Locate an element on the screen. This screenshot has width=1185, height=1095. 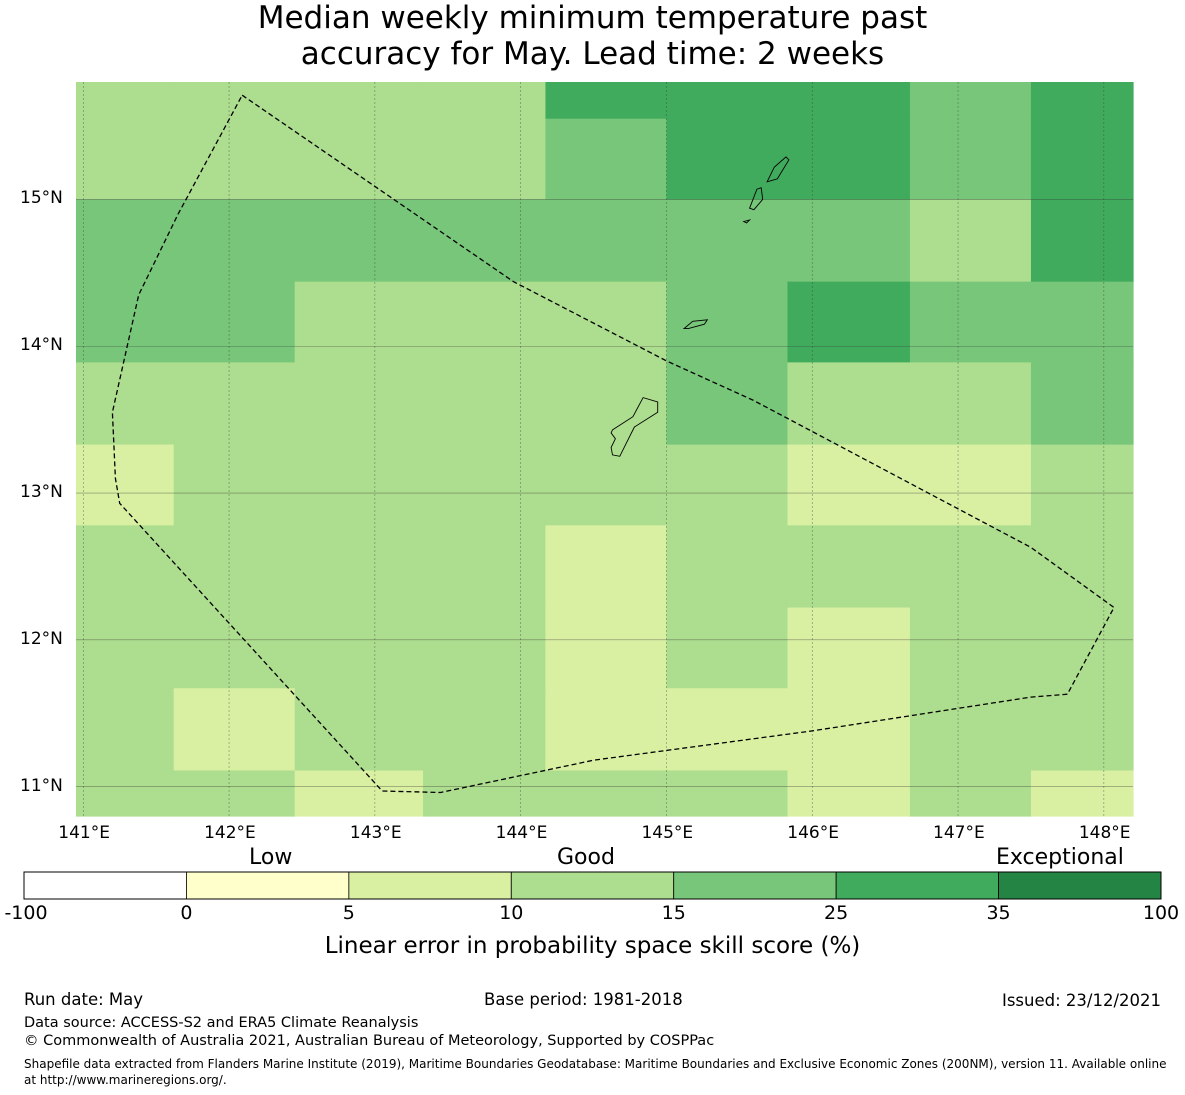
longitude-tick-label: 141°E is located at coordinates (84, 833).